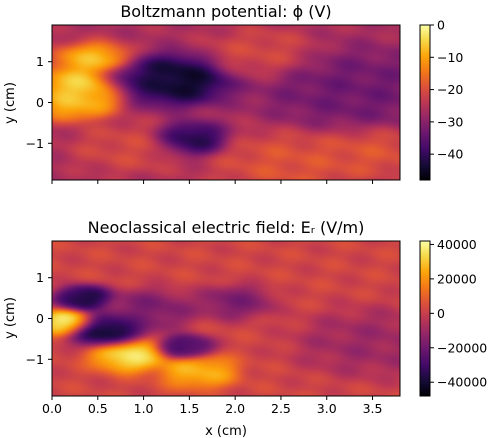 The height and width of the screenshot is (438, 492). Describe the element at coordinates (327, 408) in the screenshot. I see `x-tick-label: 3.0` at that location.